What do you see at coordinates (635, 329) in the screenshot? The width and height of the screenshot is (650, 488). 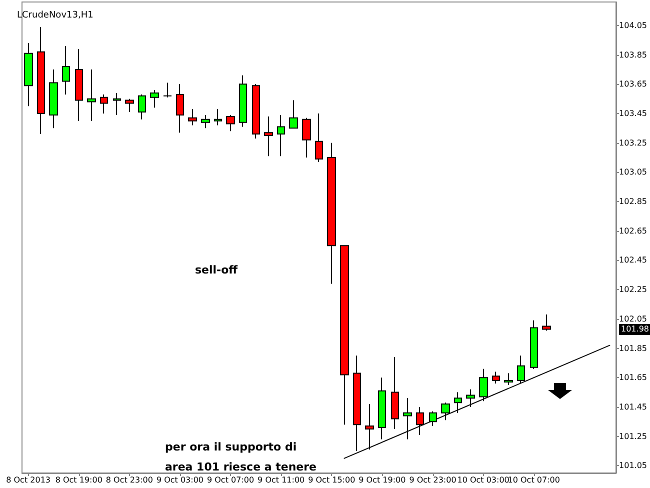 I see `text: 101.98` at bounding box center [635, 329].